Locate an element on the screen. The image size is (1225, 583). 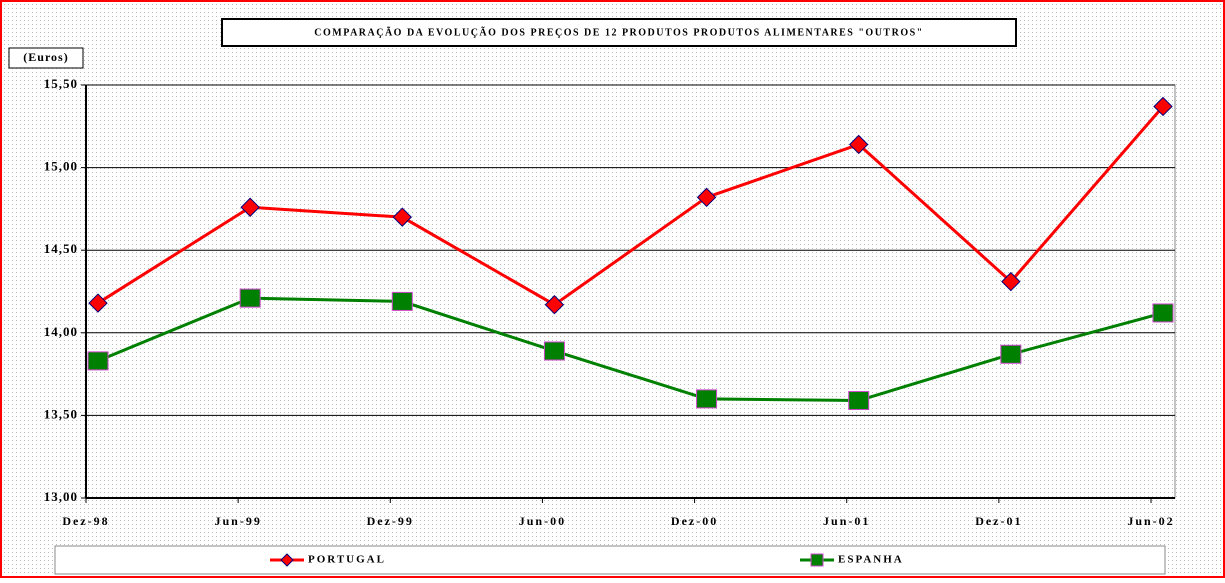
title-box is located at coordinates (619, 32).